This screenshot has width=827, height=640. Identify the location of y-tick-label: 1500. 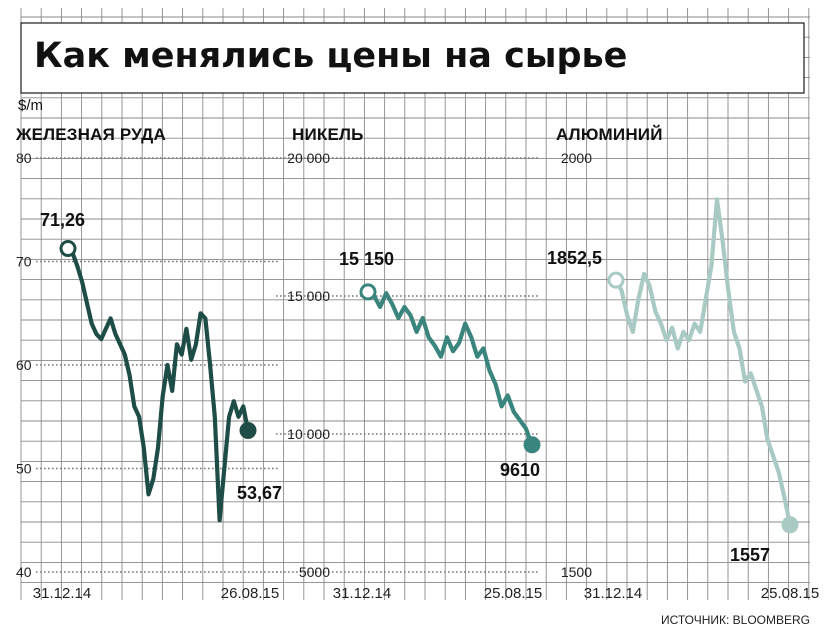
(576, 572).